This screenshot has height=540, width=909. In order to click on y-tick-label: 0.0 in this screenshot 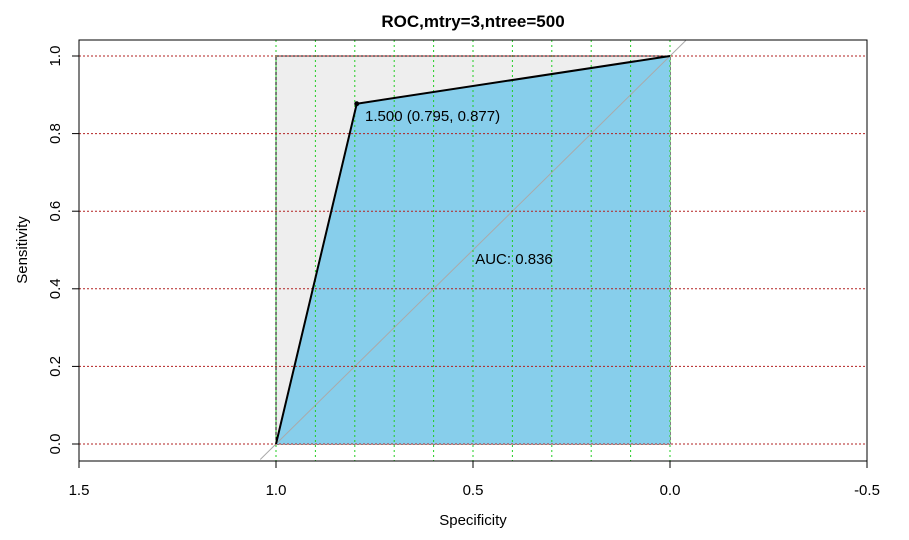, I will do `click(55, 444)`.